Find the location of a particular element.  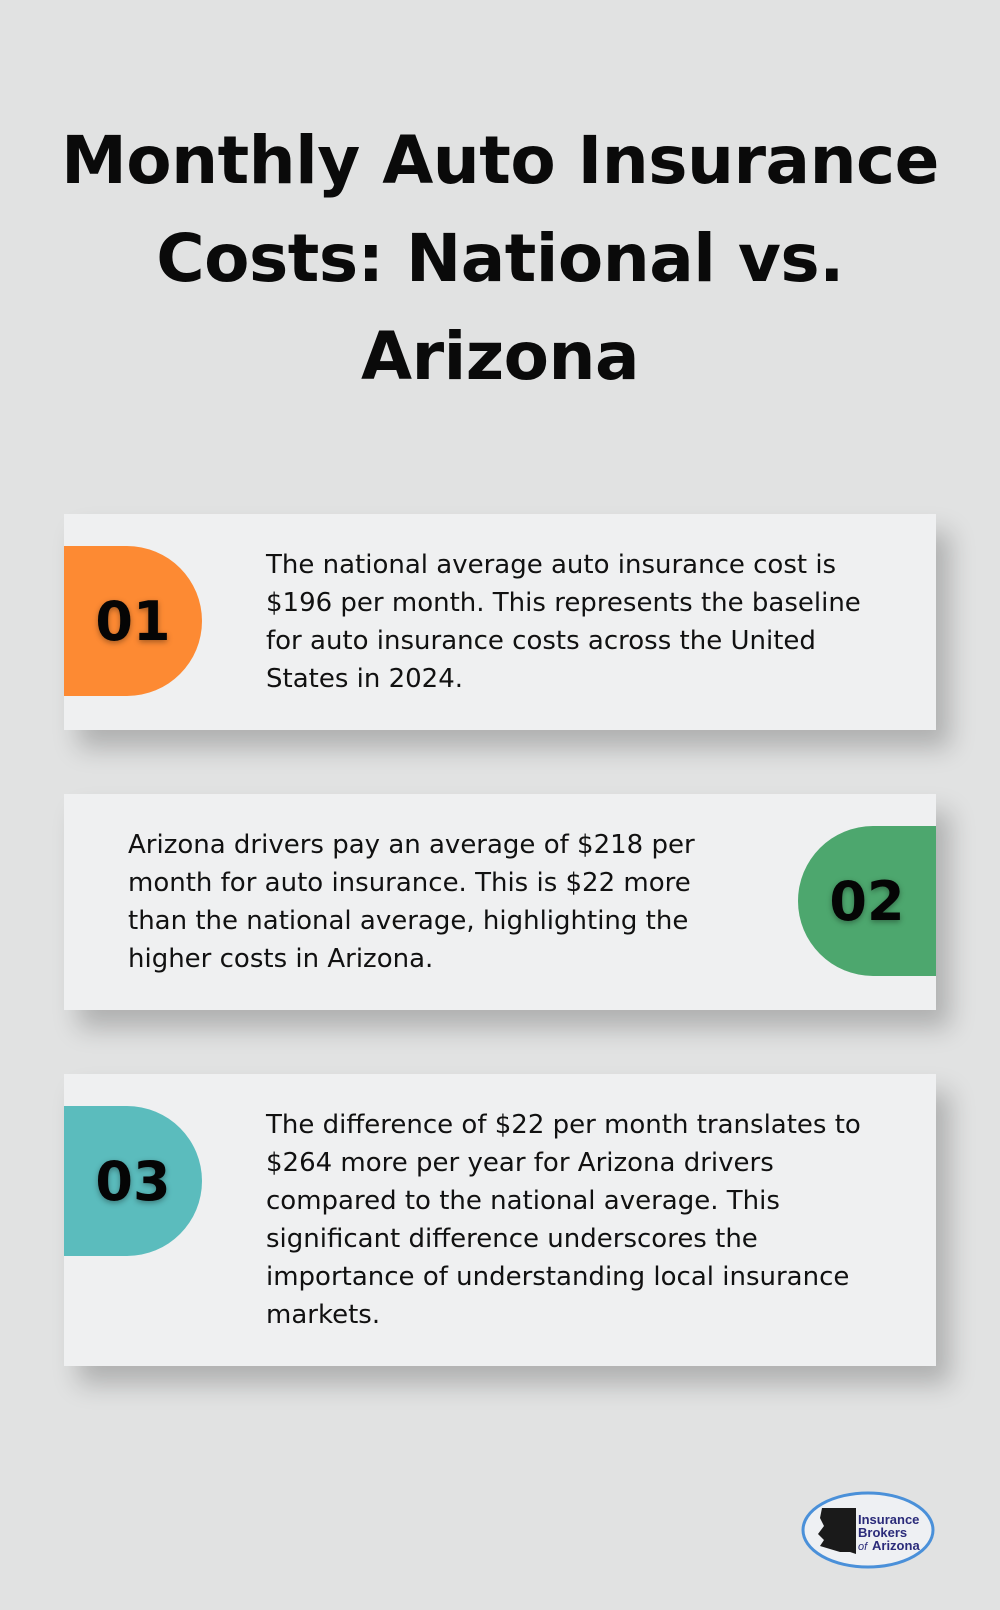

logo-text-line2: Brokers is located at coordinates (882, 1532).